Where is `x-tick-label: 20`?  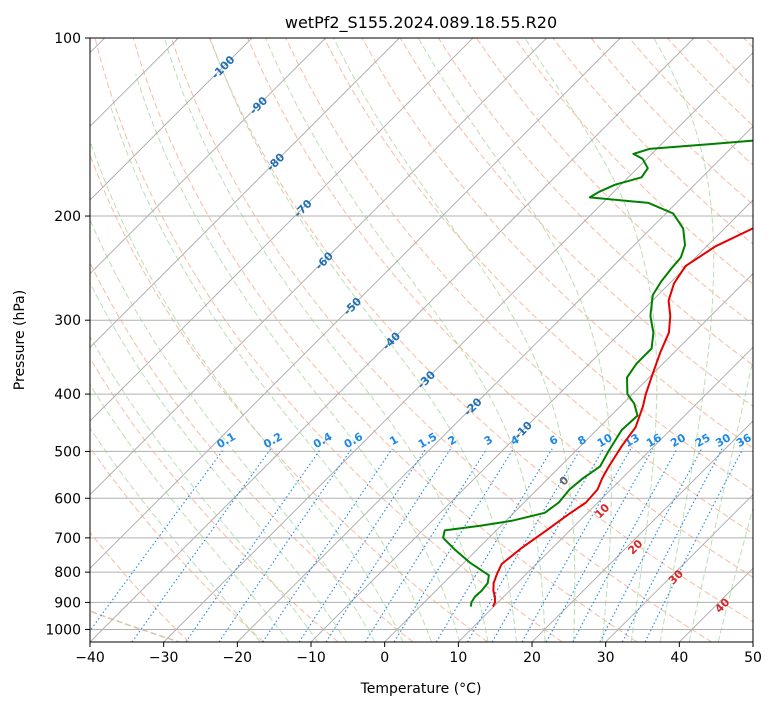 x-tick-label: 20 is located at coordinates (532, 658).